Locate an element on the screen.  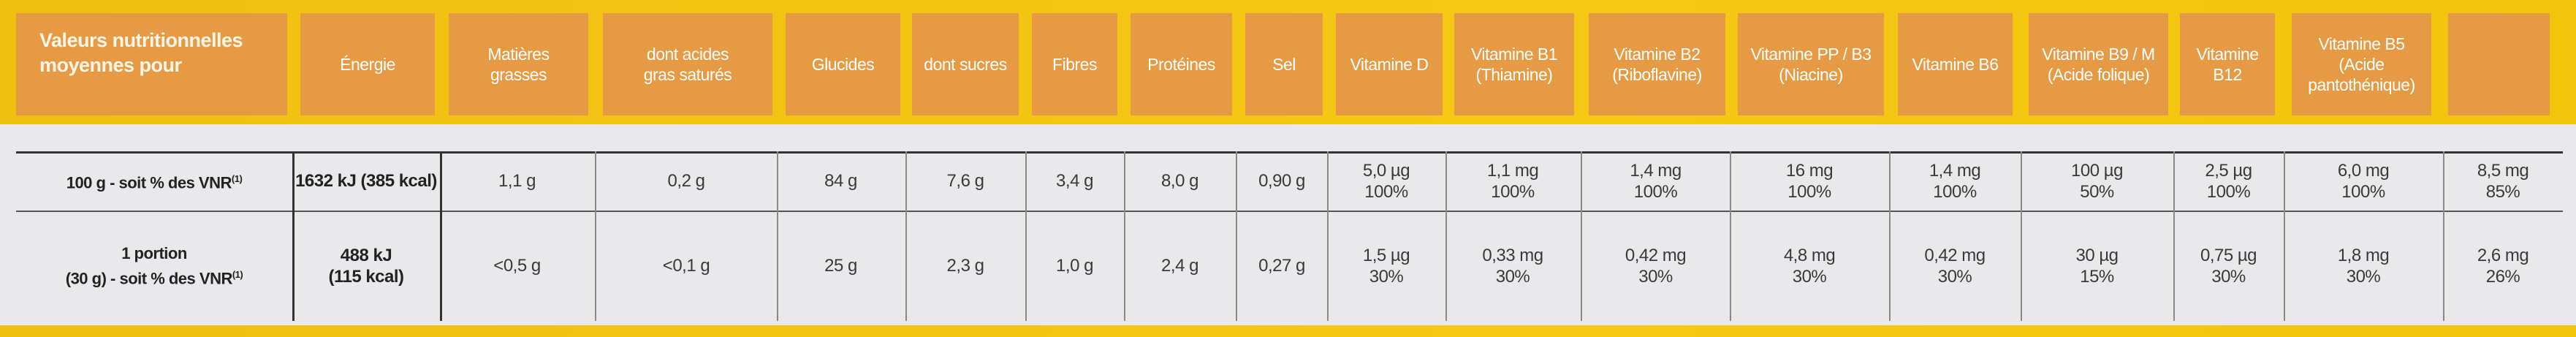
header-cell: Glucides is located at coordinates (843, 64).